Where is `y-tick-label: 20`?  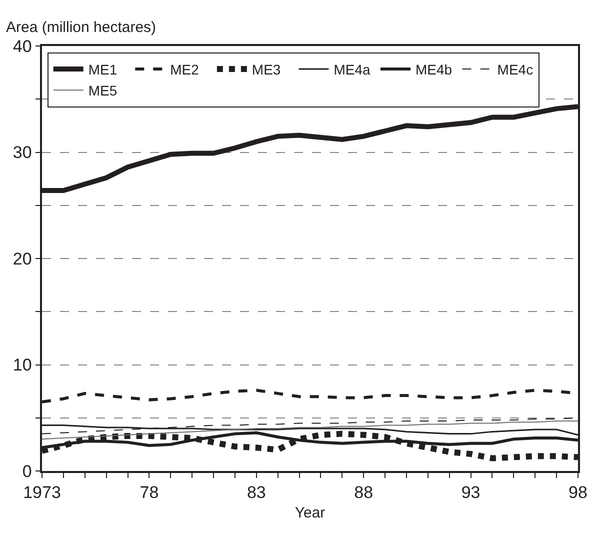
y-tick-label: 20 is located at coordinates (22, 258).